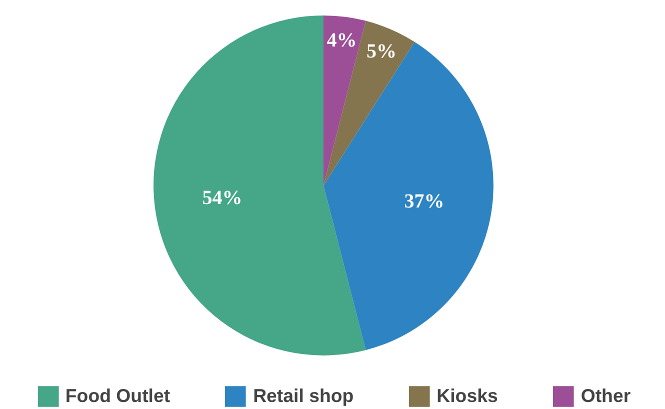 Image resolution: width=665 pixels, height=409 pixels. Describe the element at coordinates (341, 40) in the screenshot. I see `data-label: 4%` at that location.